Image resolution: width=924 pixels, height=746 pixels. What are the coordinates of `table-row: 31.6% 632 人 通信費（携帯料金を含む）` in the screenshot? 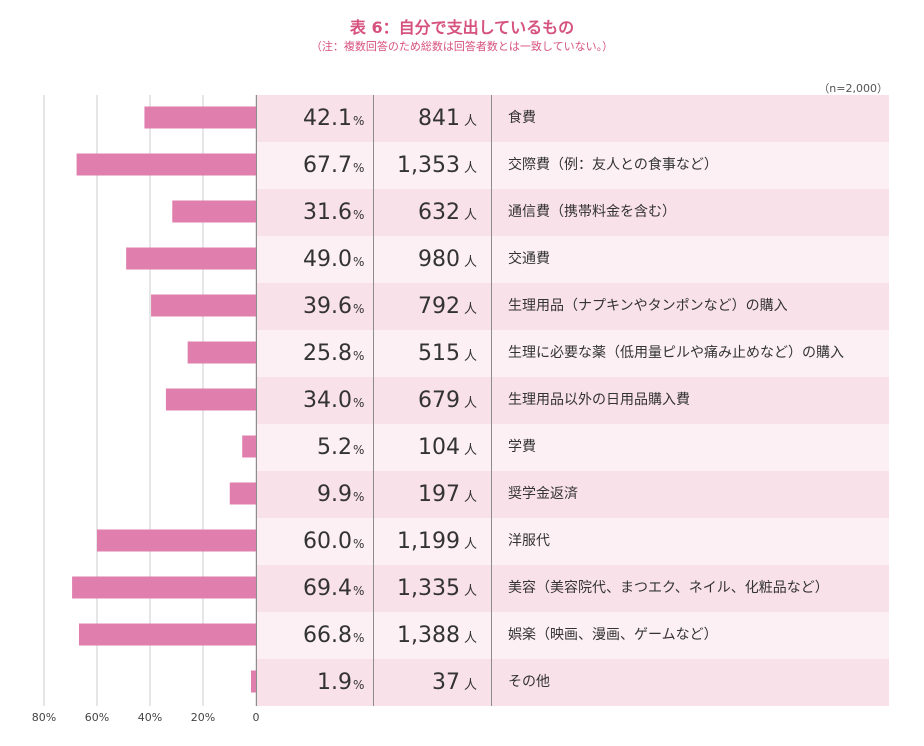 It's located at (572, 212).